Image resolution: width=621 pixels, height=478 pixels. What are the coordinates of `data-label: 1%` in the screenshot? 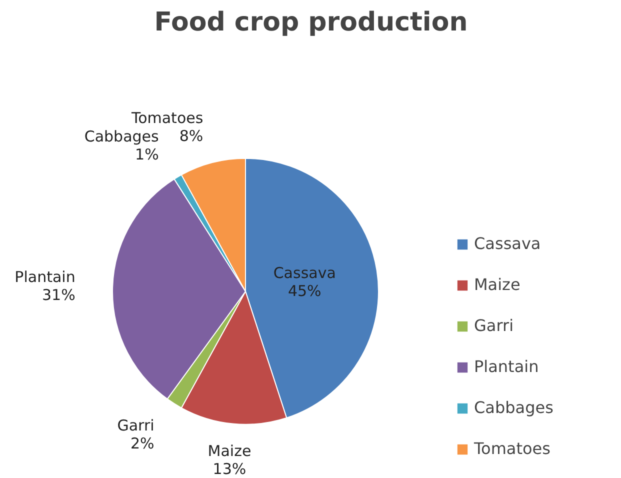 It's located at (147, 154).